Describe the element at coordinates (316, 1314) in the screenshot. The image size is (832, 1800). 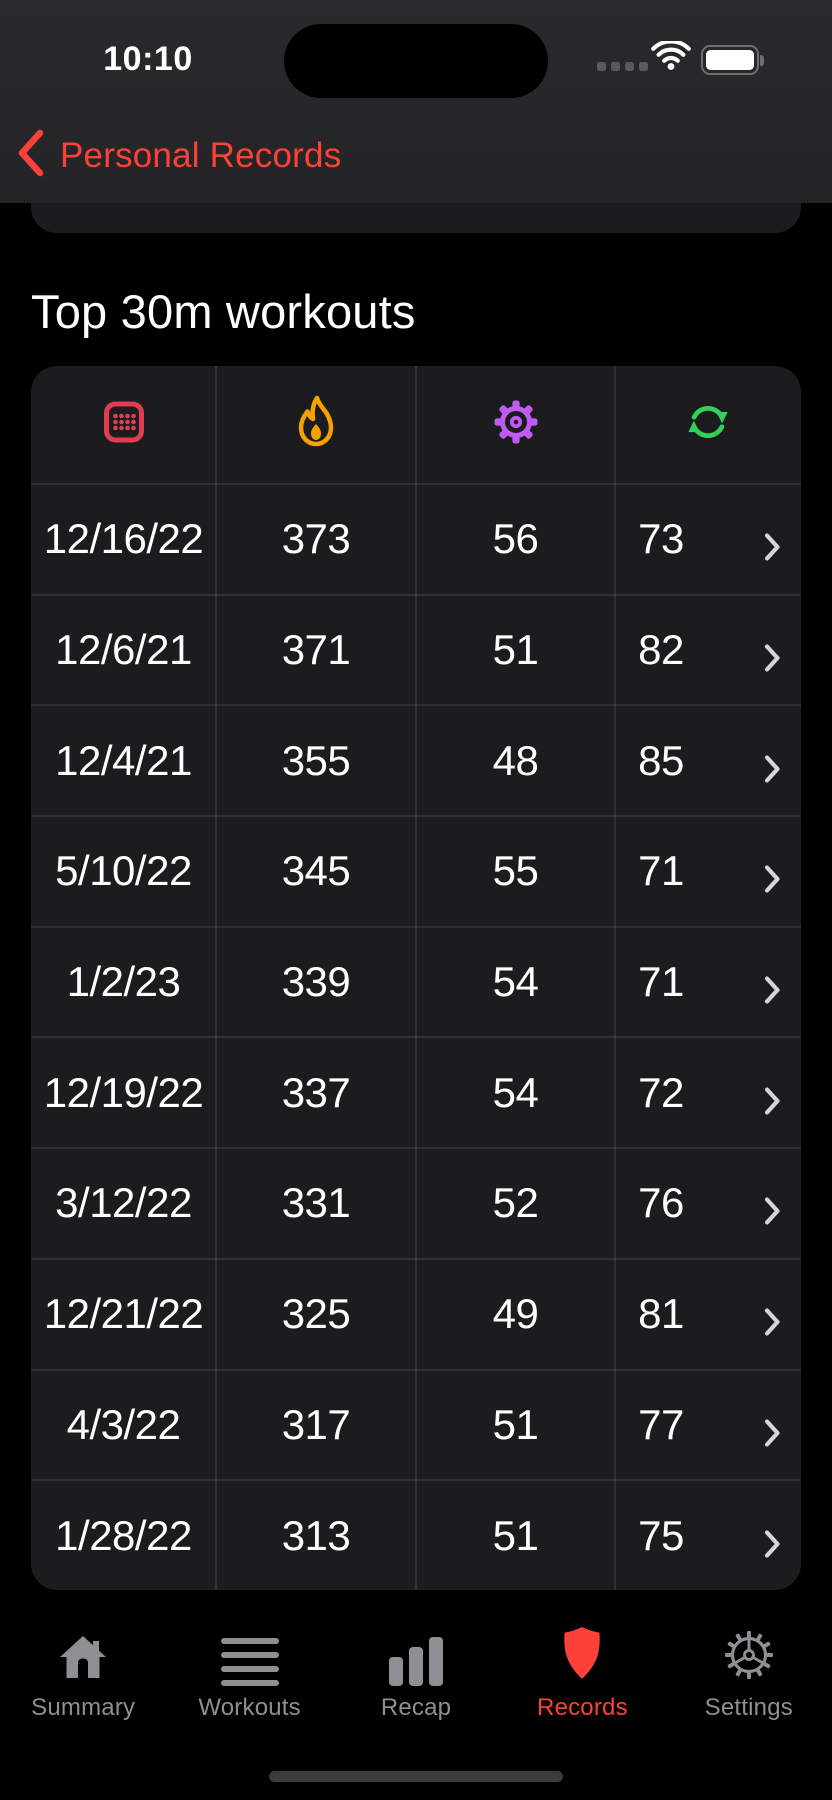
I see `cell-value: 325` at that location.